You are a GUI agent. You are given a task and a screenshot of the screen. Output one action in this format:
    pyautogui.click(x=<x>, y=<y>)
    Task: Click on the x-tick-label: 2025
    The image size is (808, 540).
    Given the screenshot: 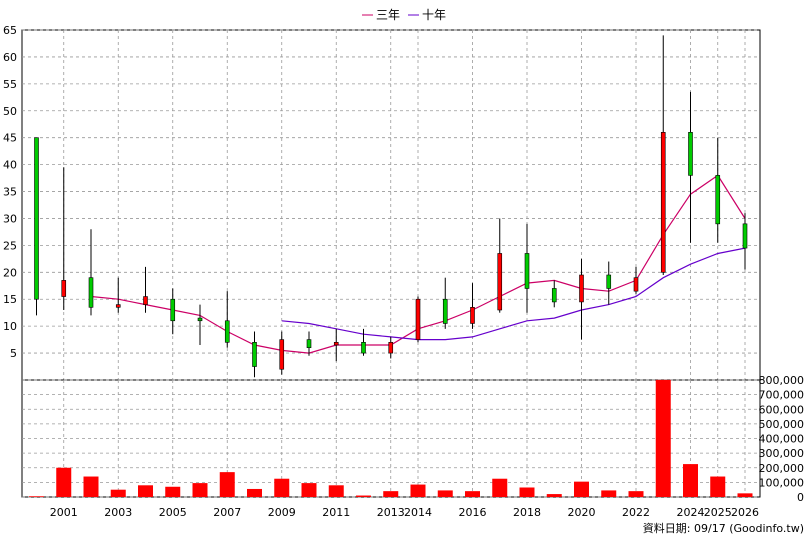 What is the action you would take?
    pyautogui.click(x=718, y=512)
    